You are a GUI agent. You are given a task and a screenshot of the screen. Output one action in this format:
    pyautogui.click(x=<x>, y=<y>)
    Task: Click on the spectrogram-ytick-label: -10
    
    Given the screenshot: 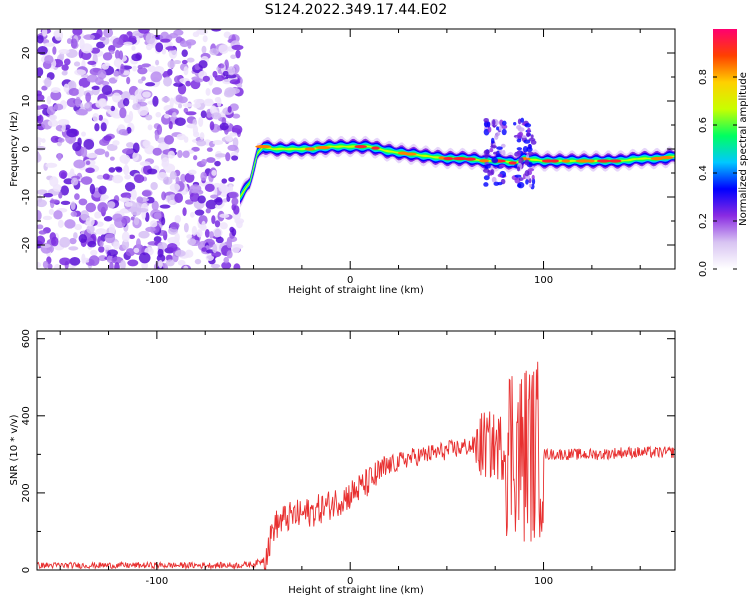 What is the action you would take?
    pyautogui.click(x=26, y=197)
    